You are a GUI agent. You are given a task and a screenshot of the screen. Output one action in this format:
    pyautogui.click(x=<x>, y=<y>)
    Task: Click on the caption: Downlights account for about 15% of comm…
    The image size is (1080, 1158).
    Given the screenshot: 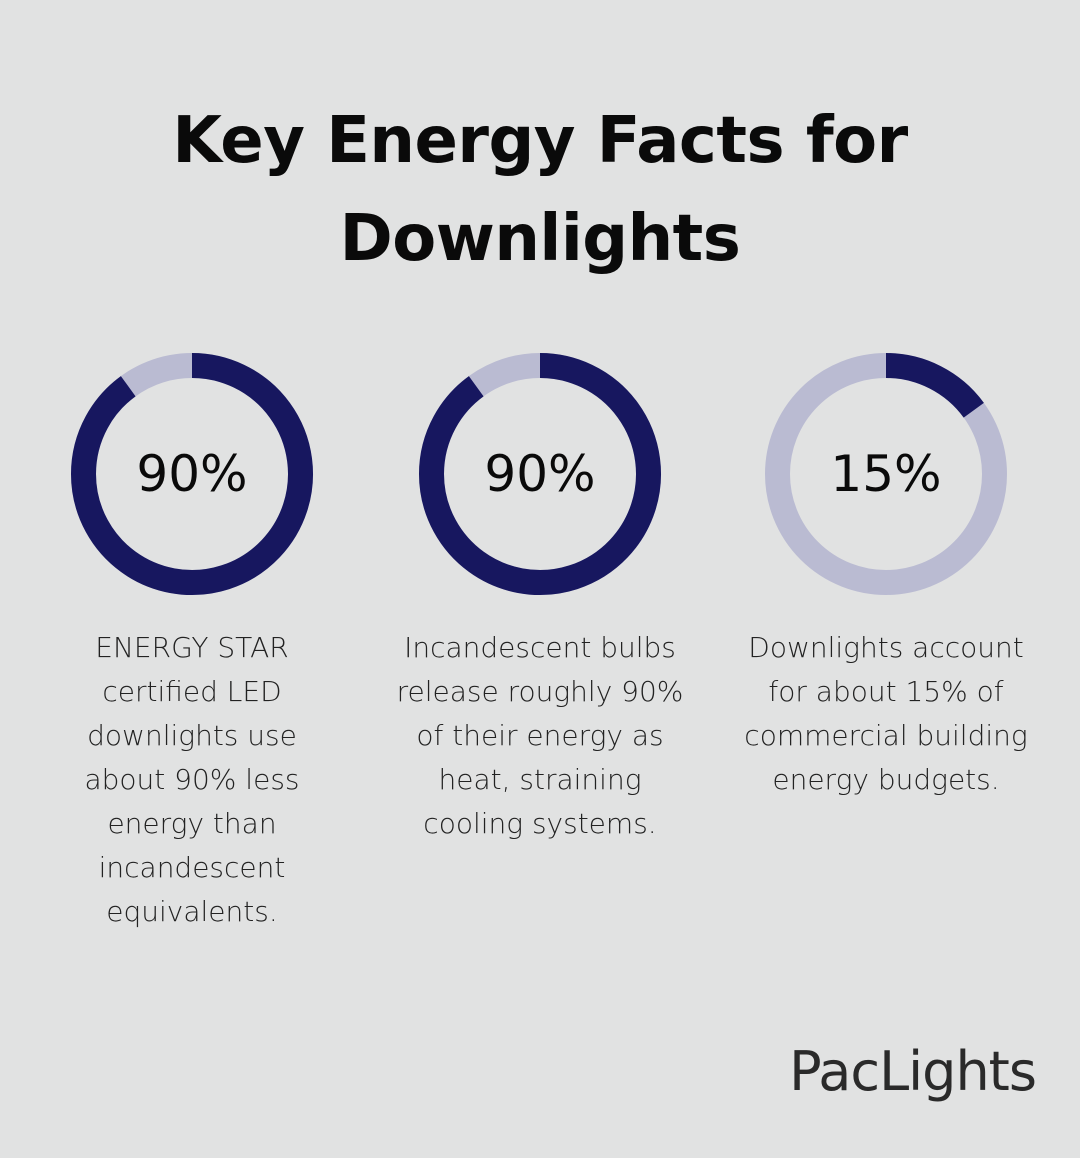 What is the action you would take?
    pyautogui.click(x=886, y=713)
    